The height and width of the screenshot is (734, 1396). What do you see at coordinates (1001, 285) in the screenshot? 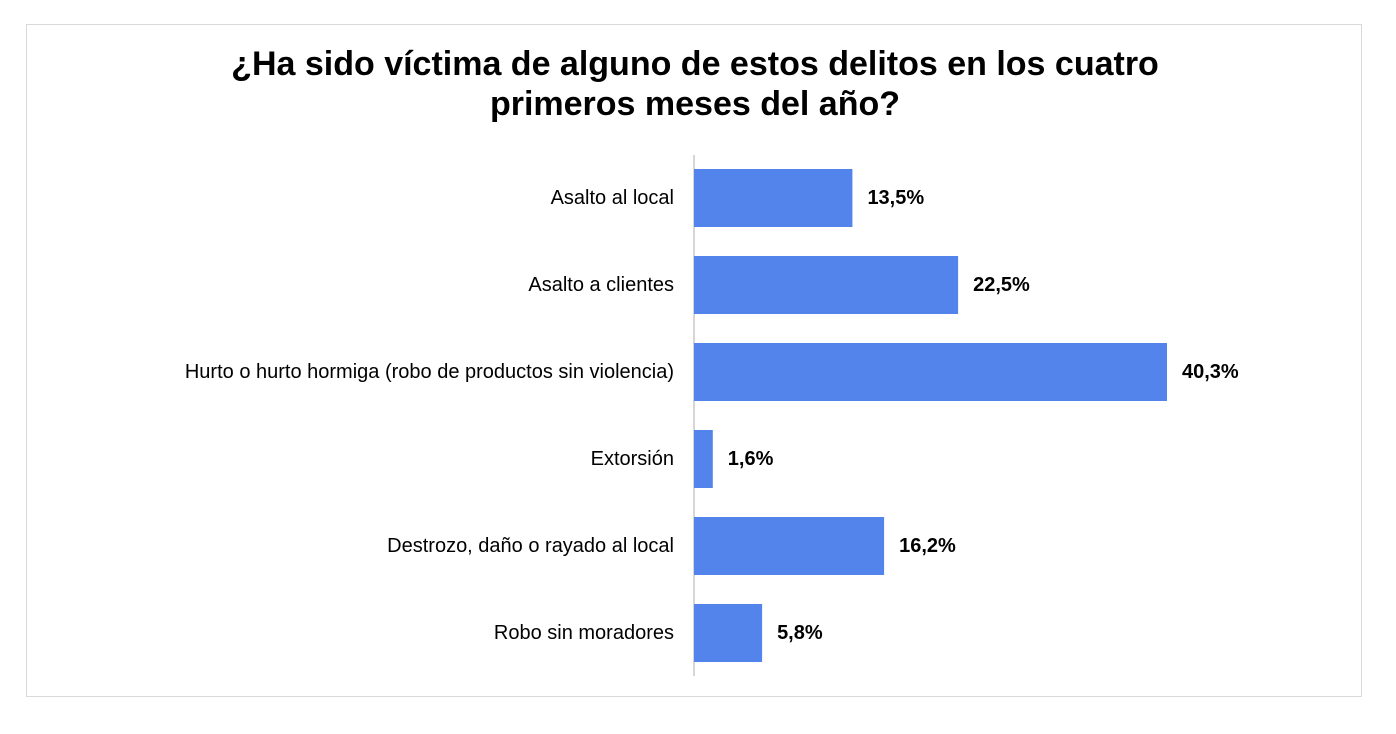
I see `data-label: 22,5%` at bounding box center [1001, 285].